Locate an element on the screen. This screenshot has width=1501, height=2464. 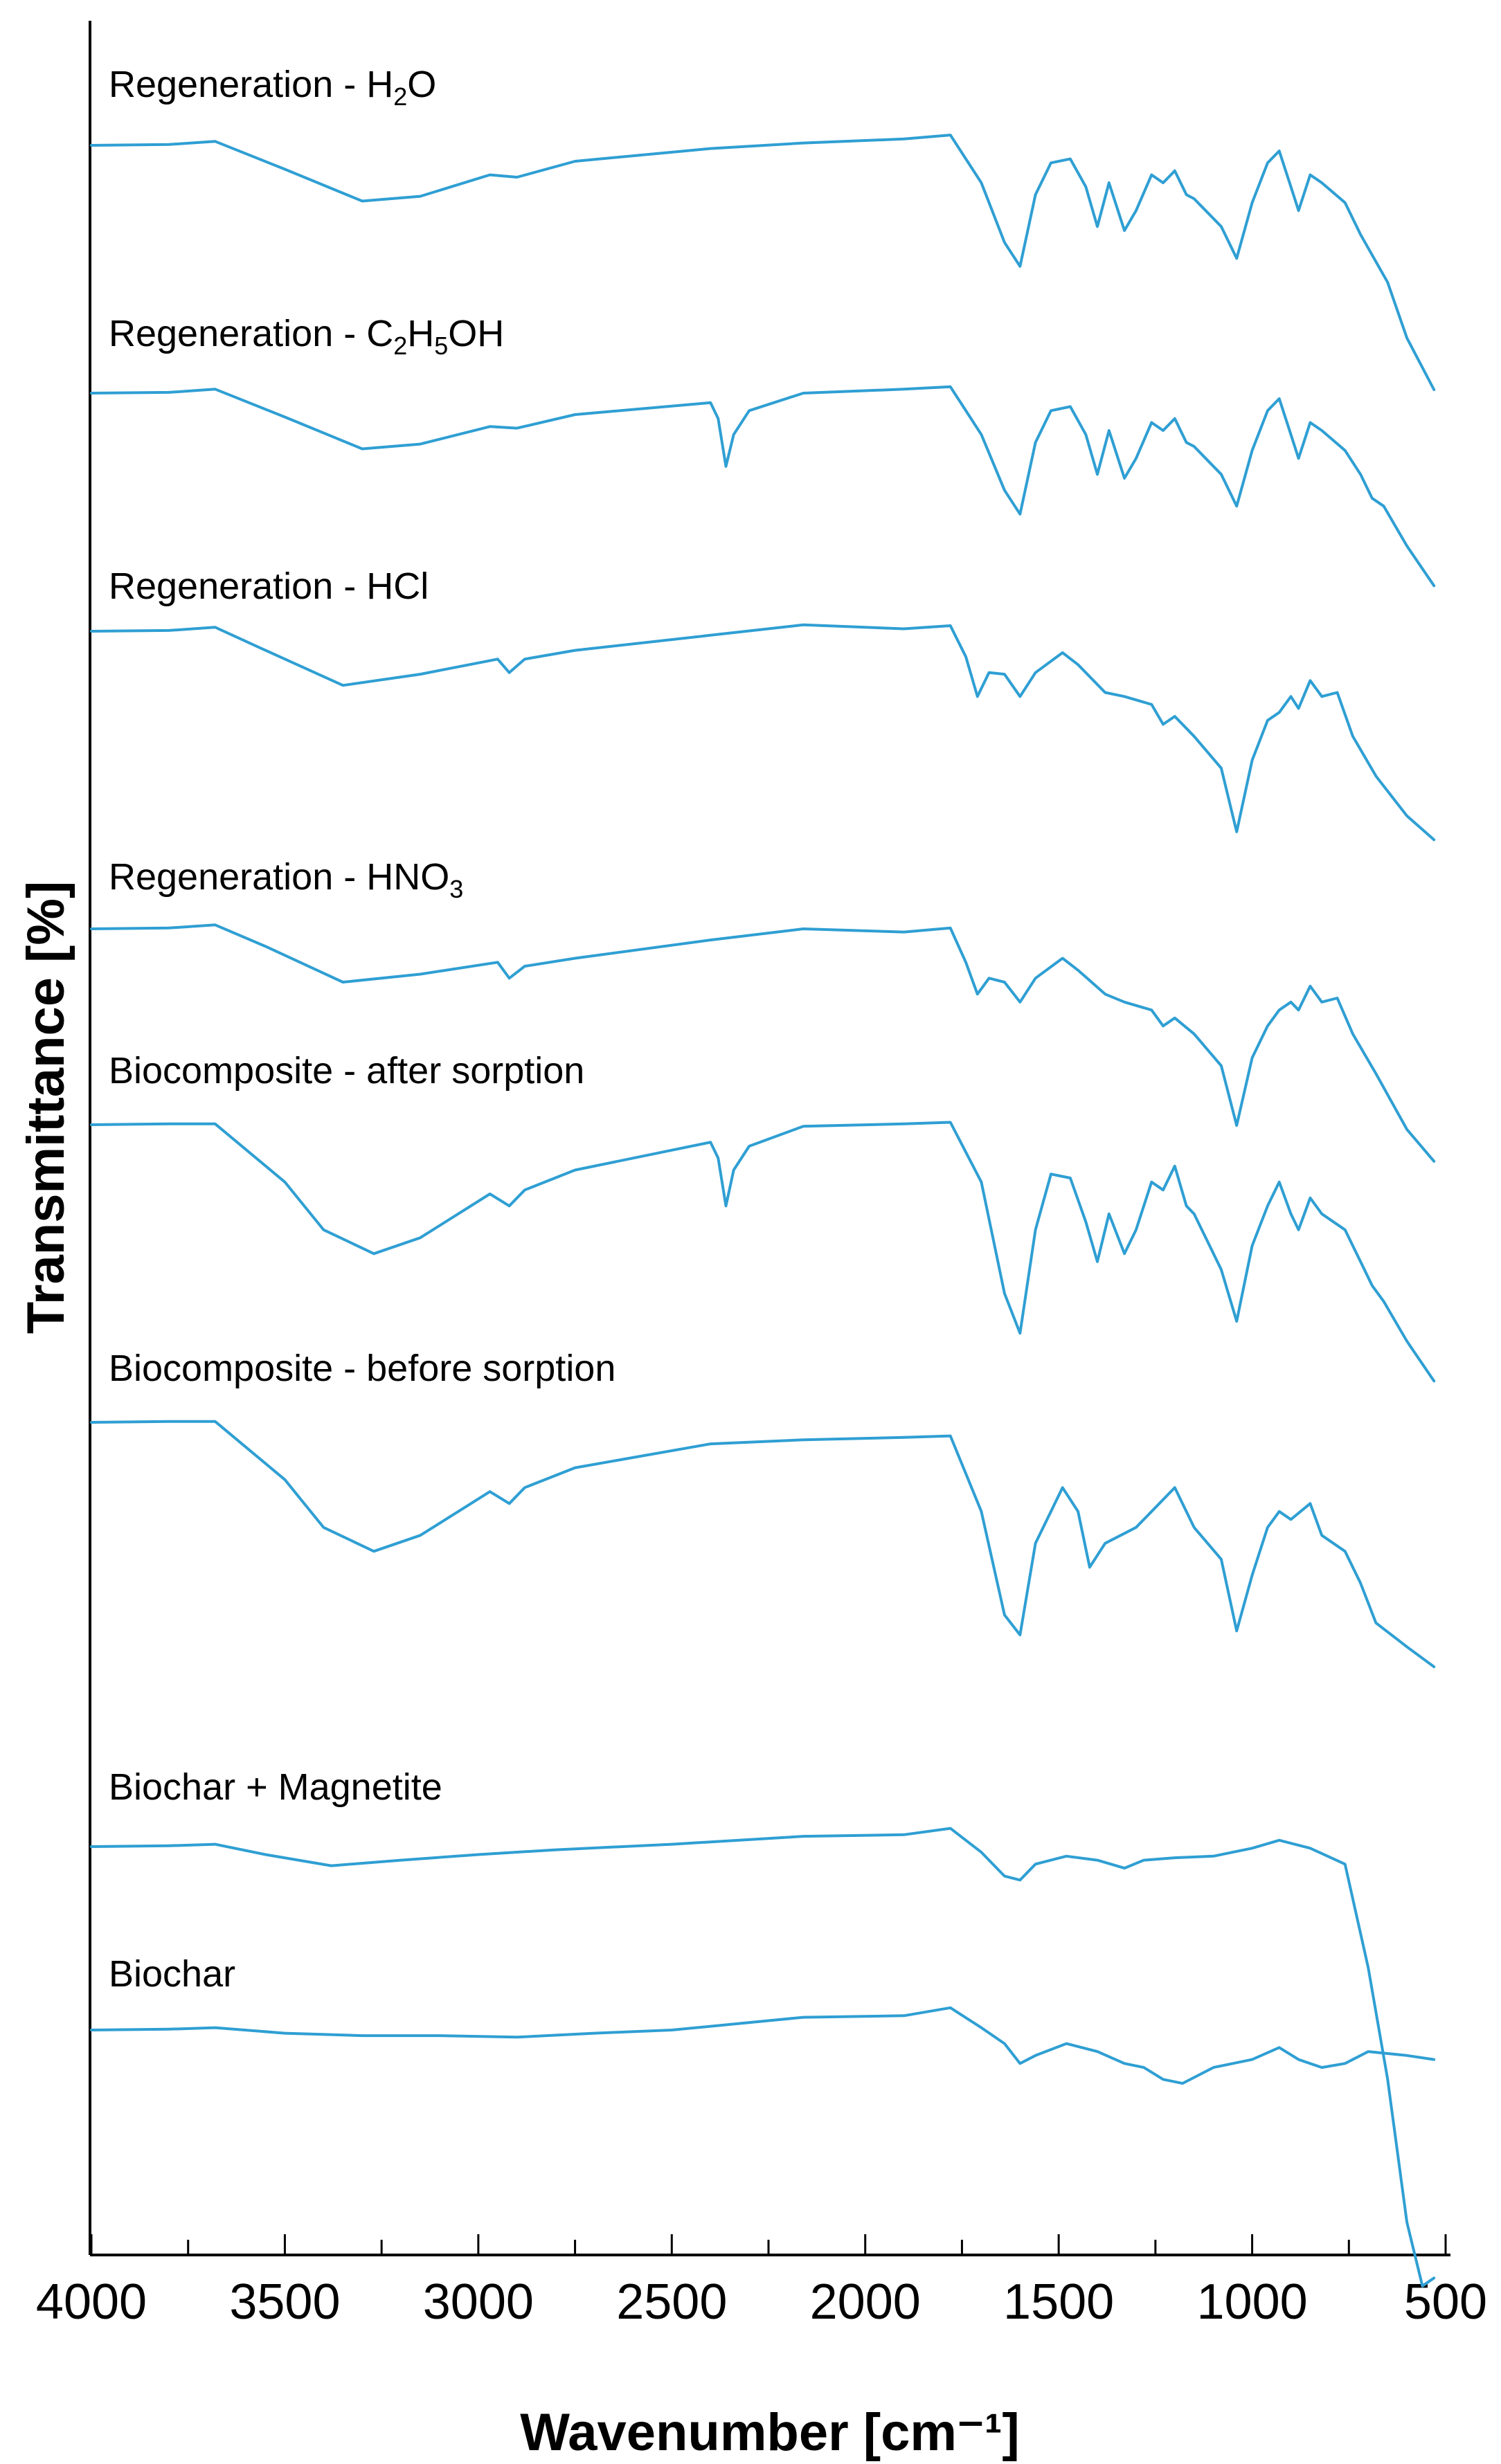
x-tick-label: 1500 is located at coordinates (1058, 2302).